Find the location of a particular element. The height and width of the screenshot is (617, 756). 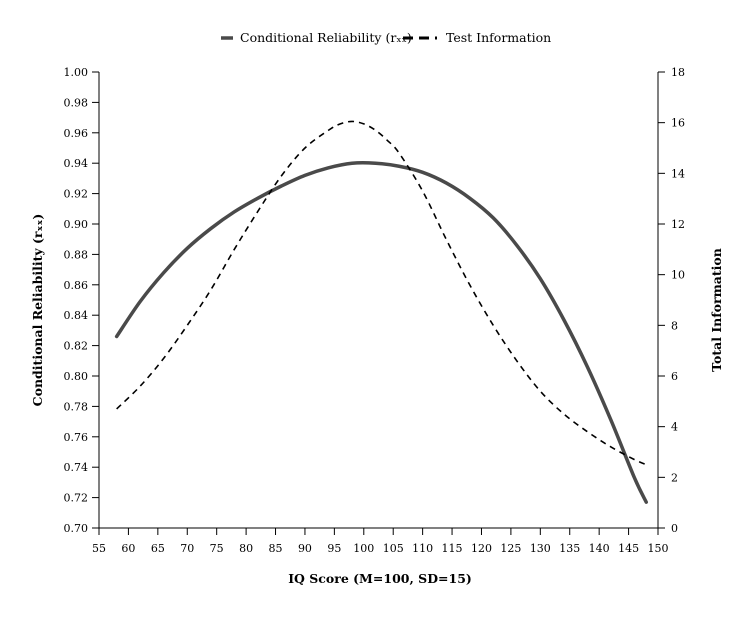

legend-label-reliability: Conditional Reliability (rₓₓ) is located at coordinates (326, 37).